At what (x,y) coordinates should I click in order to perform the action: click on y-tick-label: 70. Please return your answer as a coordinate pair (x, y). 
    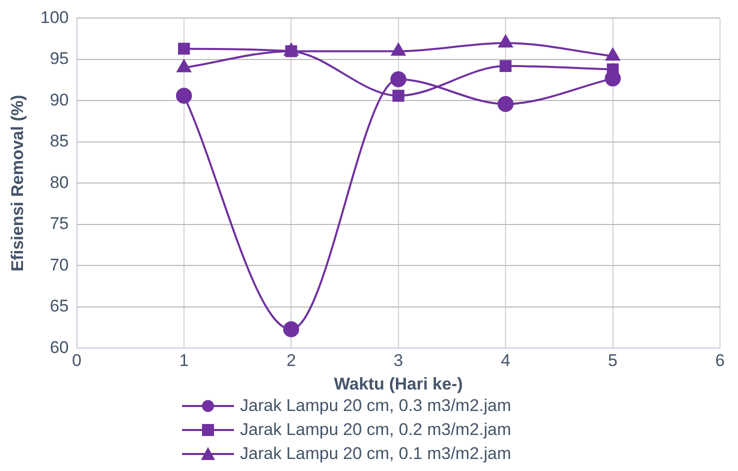
    Looking at the image, I should click on (59, 264).